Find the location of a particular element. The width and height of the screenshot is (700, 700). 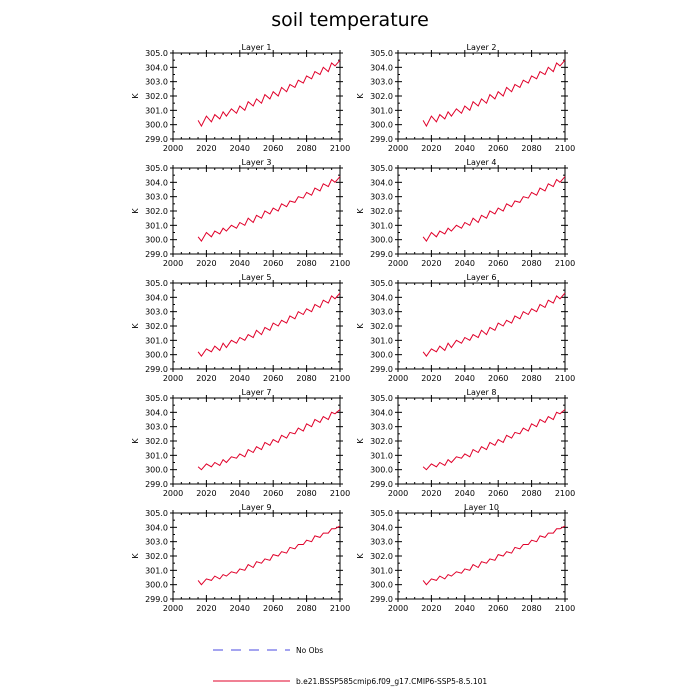

figure-title: soil temperature is located at coordinates (350, 20).